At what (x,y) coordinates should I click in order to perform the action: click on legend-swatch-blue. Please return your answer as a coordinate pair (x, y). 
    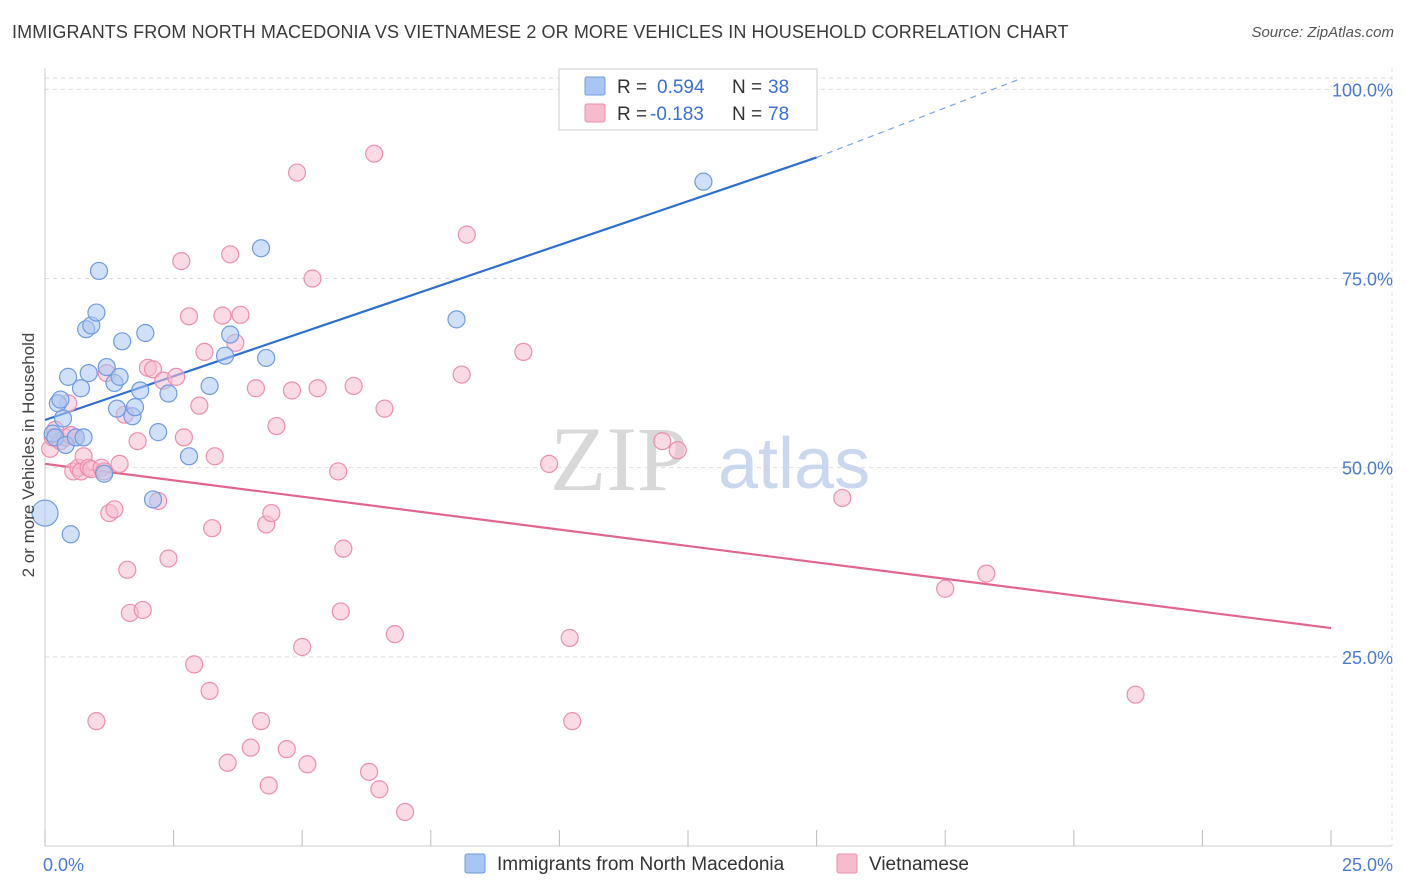
    Looking at the image, I should click on (595, 86).